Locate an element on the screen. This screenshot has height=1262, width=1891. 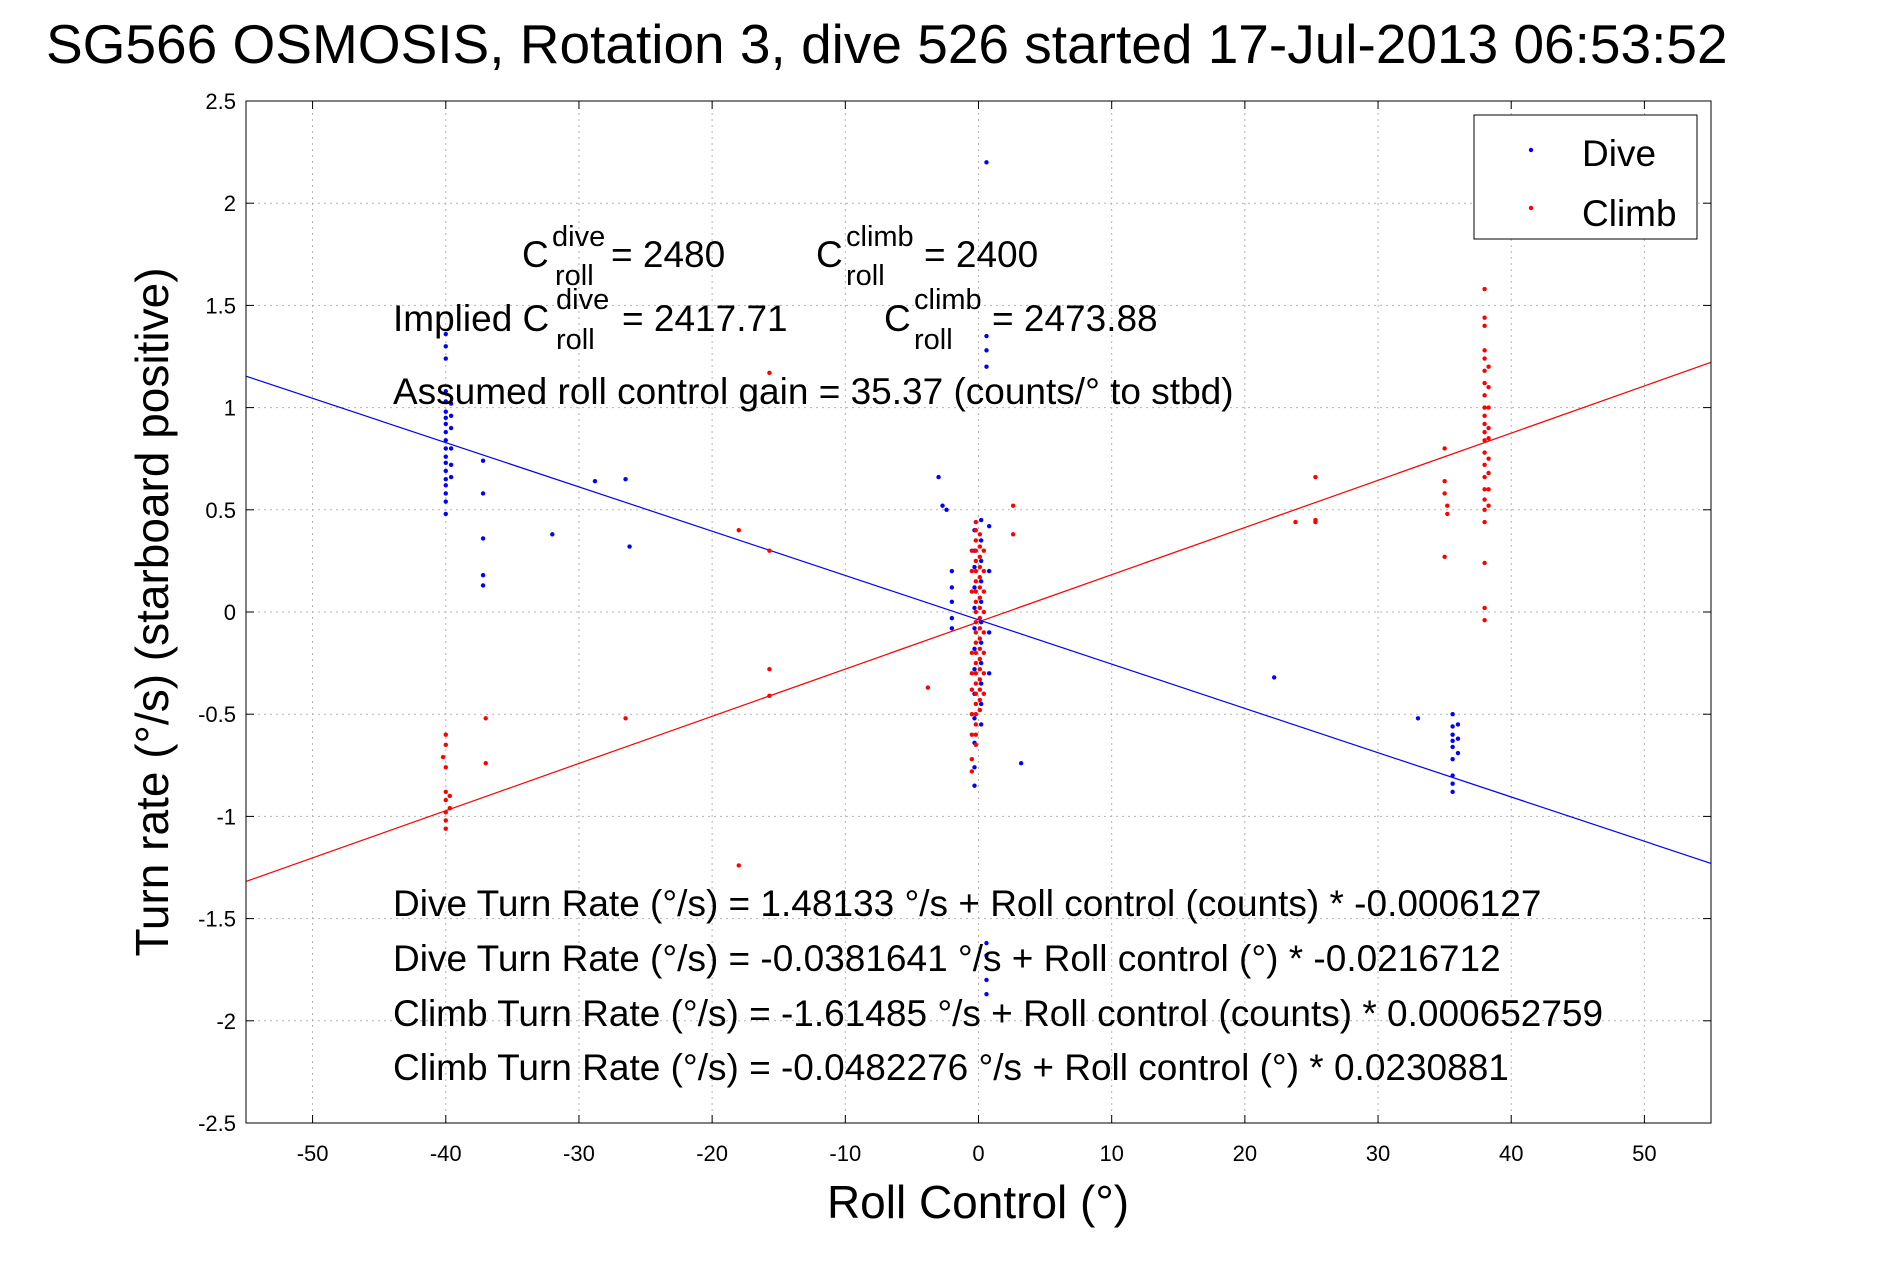
c-climb-sub: roll is located at coordinates (865, 276).